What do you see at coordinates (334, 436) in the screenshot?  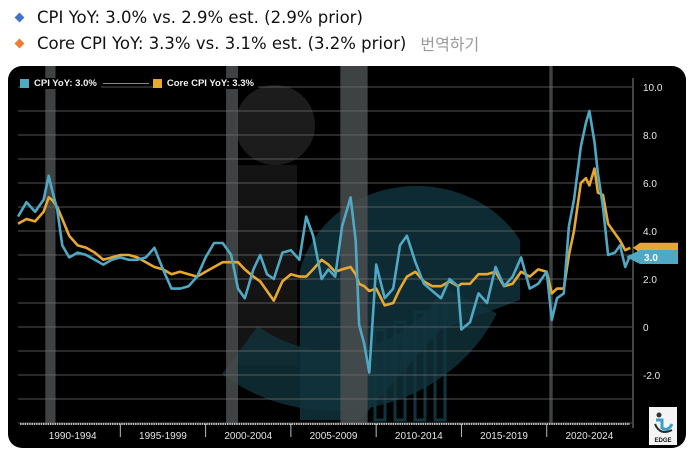 I see `x-period-label: 2005-2009` at bounding box center [334, 436].